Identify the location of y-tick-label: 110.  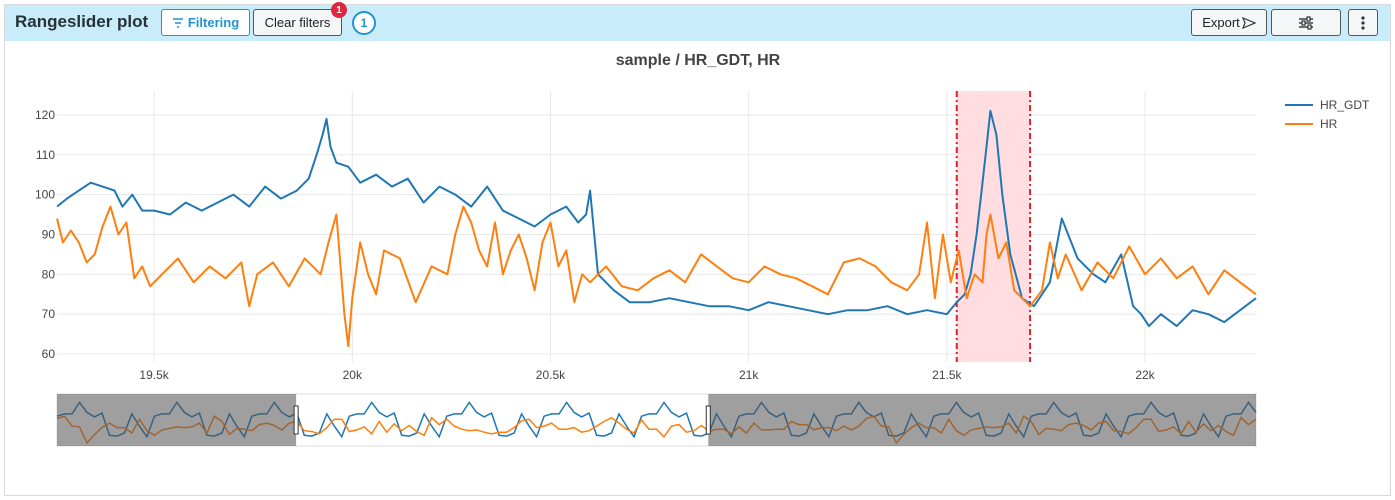
(45, 155).